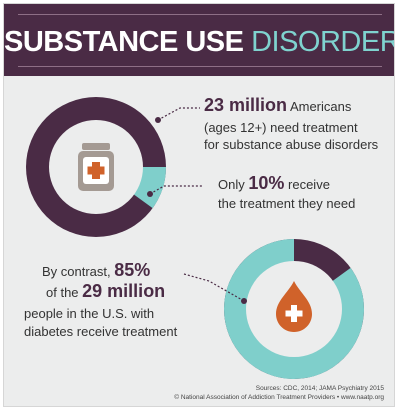 This screenshot has height=412, width=400. I want to click on stat-1-line-1: 23 million Americans, so click(278, 105).